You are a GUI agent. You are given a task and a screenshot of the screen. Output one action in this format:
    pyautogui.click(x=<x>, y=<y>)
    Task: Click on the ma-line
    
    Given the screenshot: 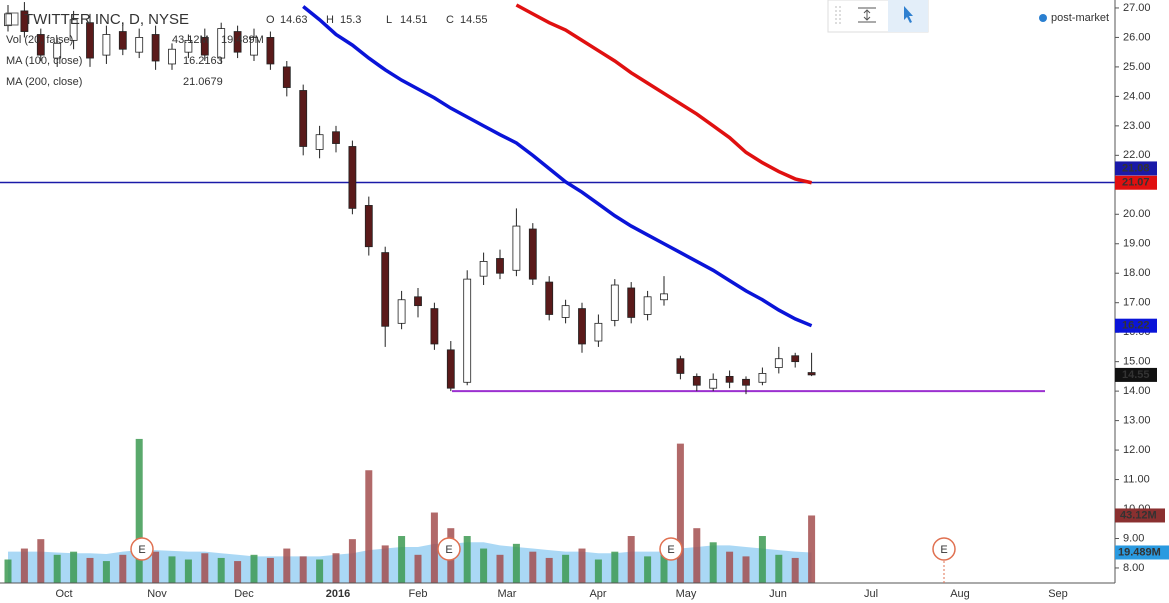 What is the action you would take?
    pyautogui.click(x=663, y=94)
    